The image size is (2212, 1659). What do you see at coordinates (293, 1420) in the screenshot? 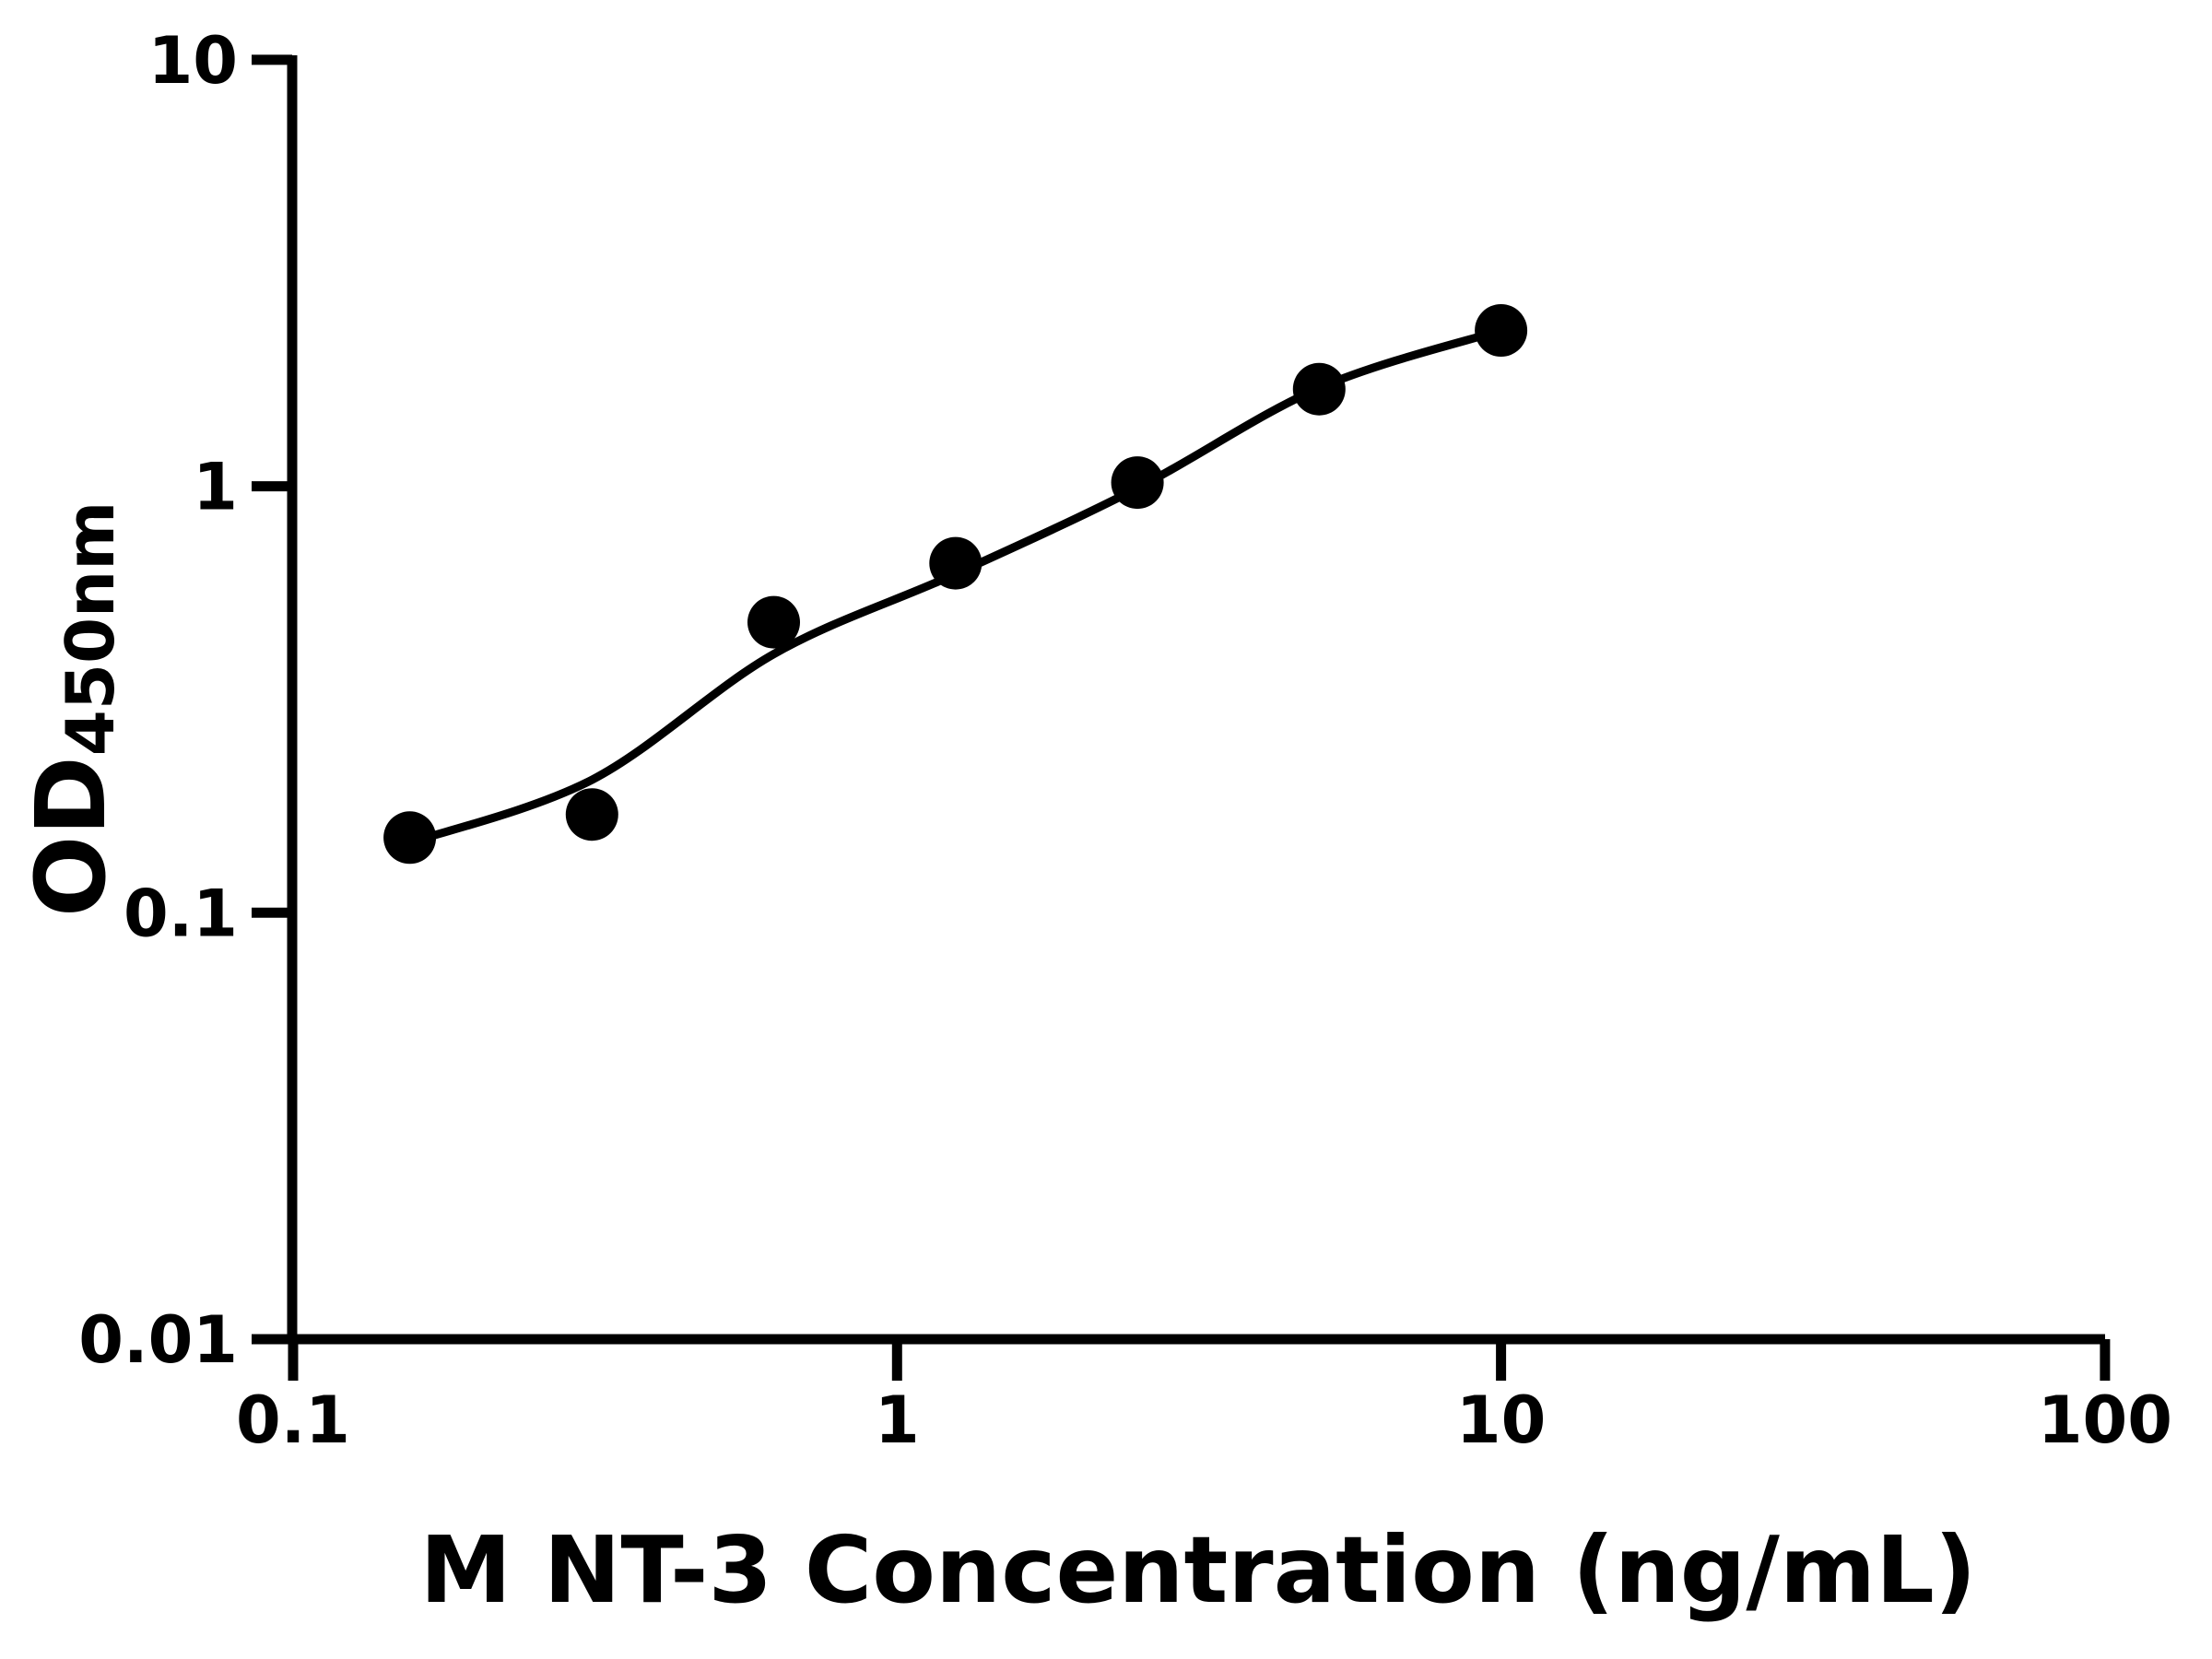
I see `x-tick-label: 0.1` at bounding box center [293, 1420].